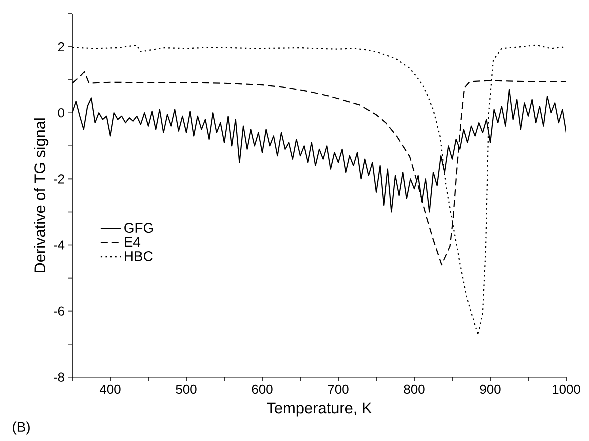 This screenshot has height=441, width=589. I want to click on x-tick-label: 400, so click(110, 389).